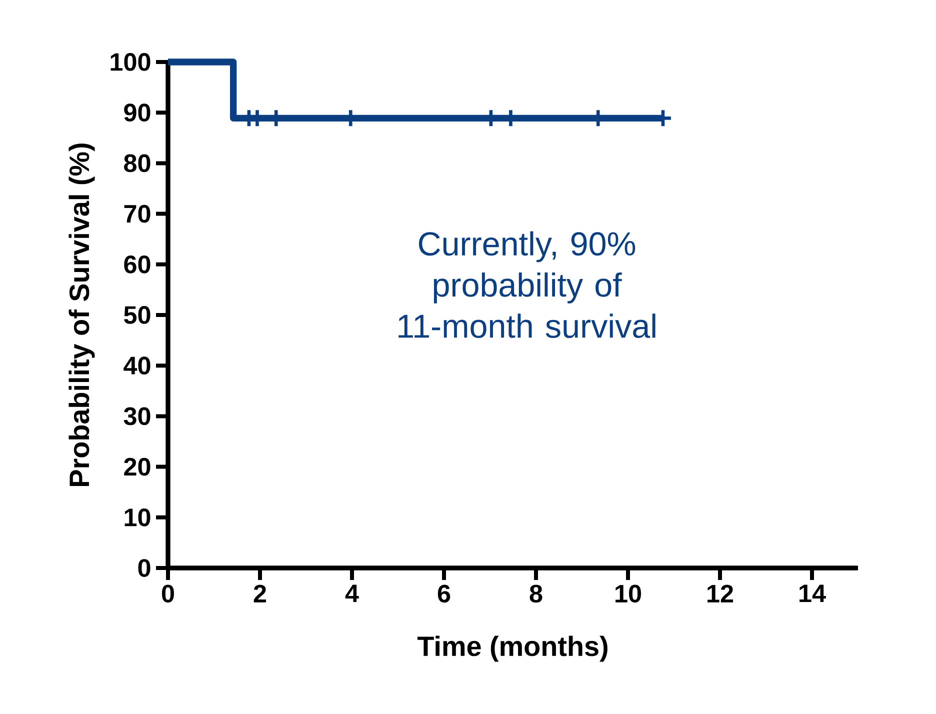 This screenshot has width=936, height=714. Describe the element at coordinates (527, 284) in the screenshot. I see `annotation: Currently, 90% probability of 11-month survival` at that location.